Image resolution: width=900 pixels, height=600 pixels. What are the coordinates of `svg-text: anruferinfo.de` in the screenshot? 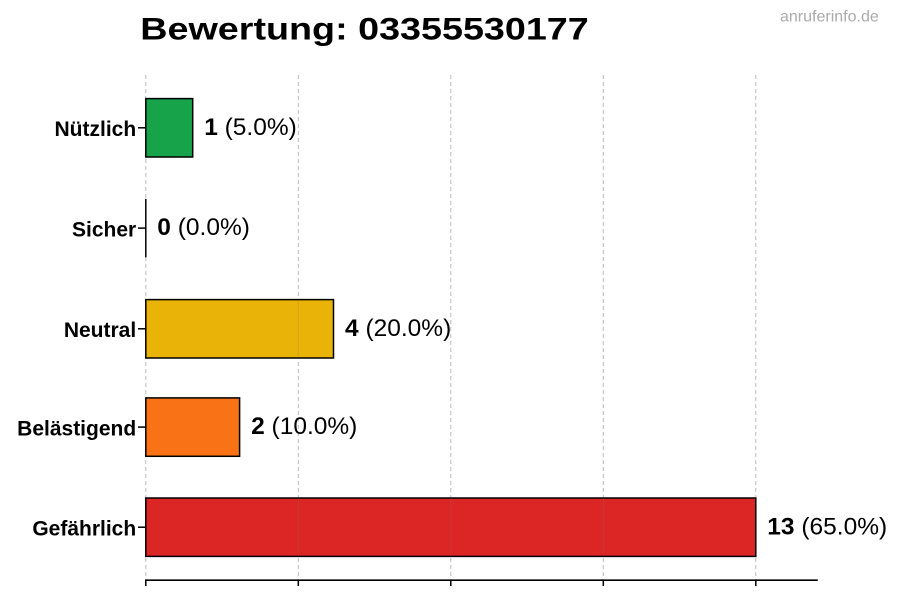 It's located at (829, 16).